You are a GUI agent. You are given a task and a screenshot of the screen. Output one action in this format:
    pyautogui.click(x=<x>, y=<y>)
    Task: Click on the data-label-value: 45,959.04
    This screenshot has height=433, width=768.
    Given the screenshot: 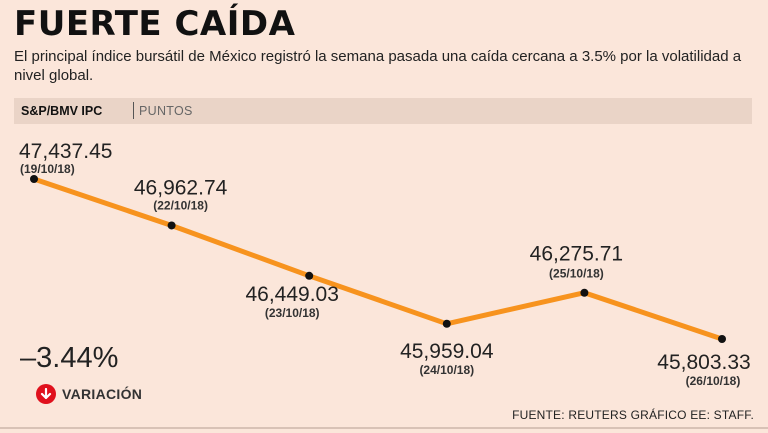 What is the action you would take?
    pyautogui.click(x=447, y=351)
    